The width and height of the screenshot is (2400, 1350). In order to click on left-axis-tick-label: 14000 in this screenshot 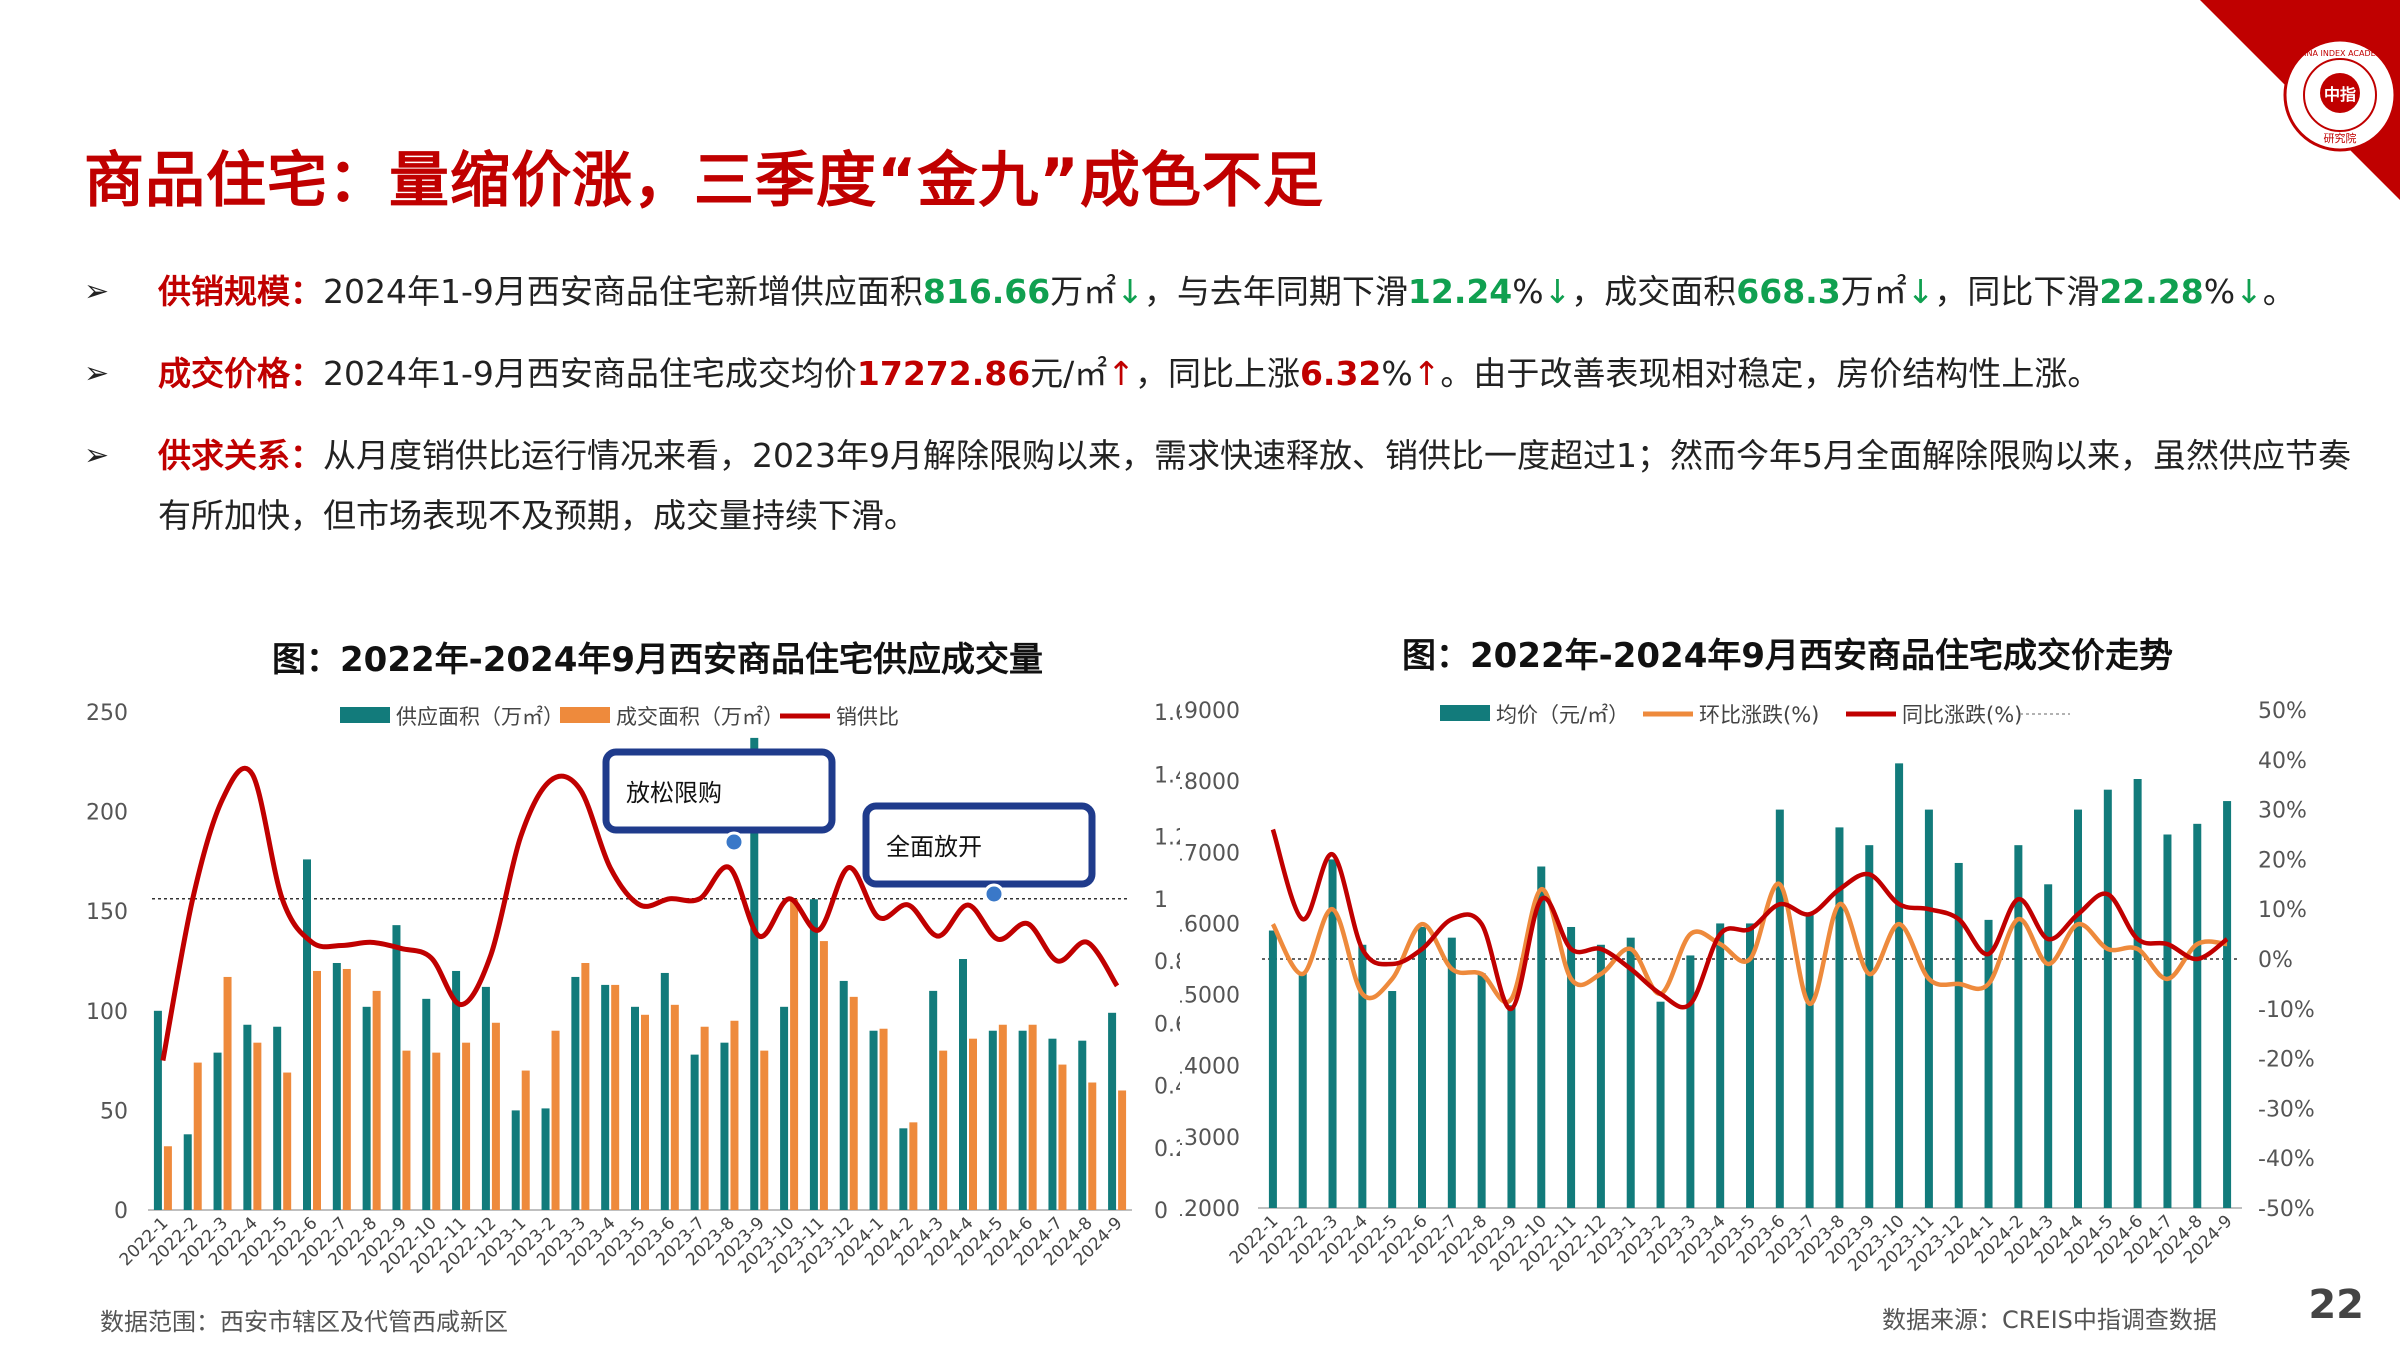, I will do `click(1210, 1067)`.